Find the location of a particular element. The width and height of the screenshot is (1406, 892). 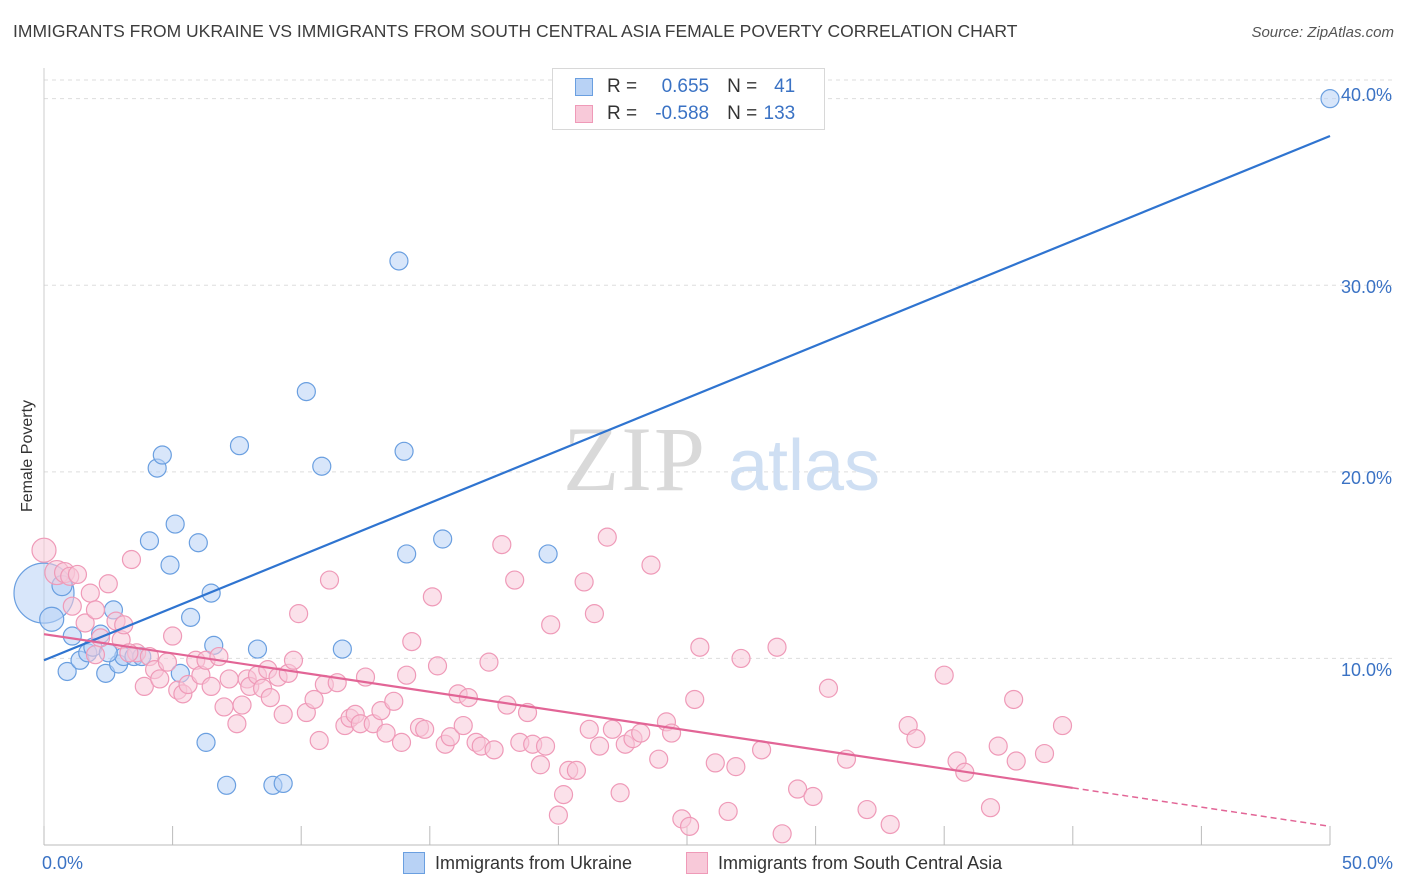

series-legend-item-ukraine: Immigrants from Ukraine is located at coordinates (517, 863).